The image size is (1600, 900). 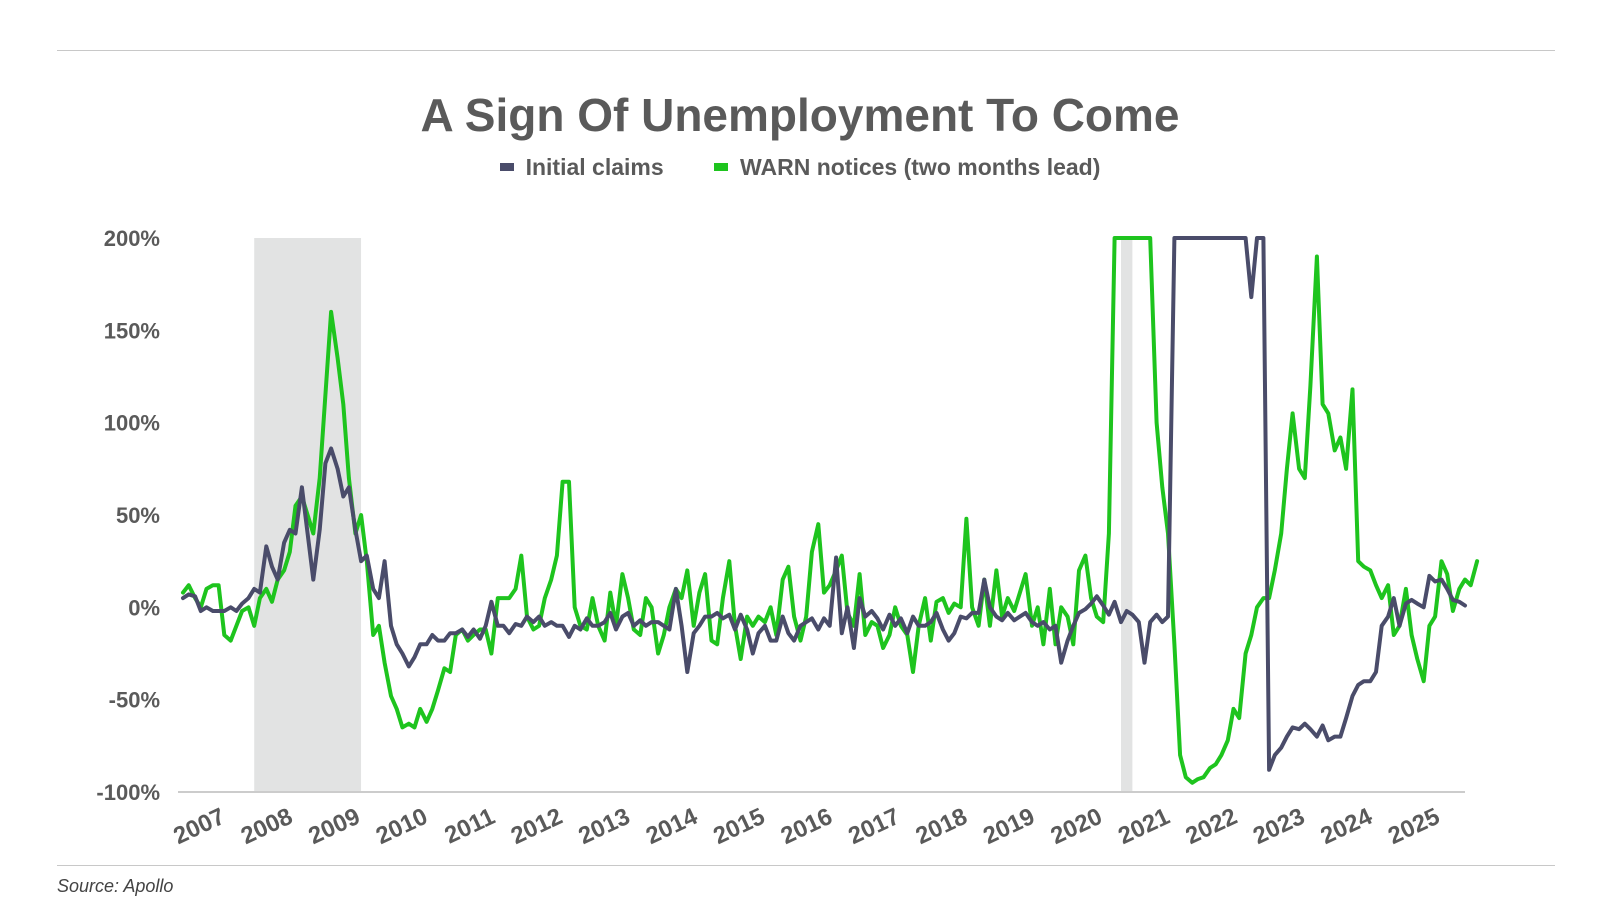 I want to click on y-tick-label: -50%, so click(x=134, y=700).